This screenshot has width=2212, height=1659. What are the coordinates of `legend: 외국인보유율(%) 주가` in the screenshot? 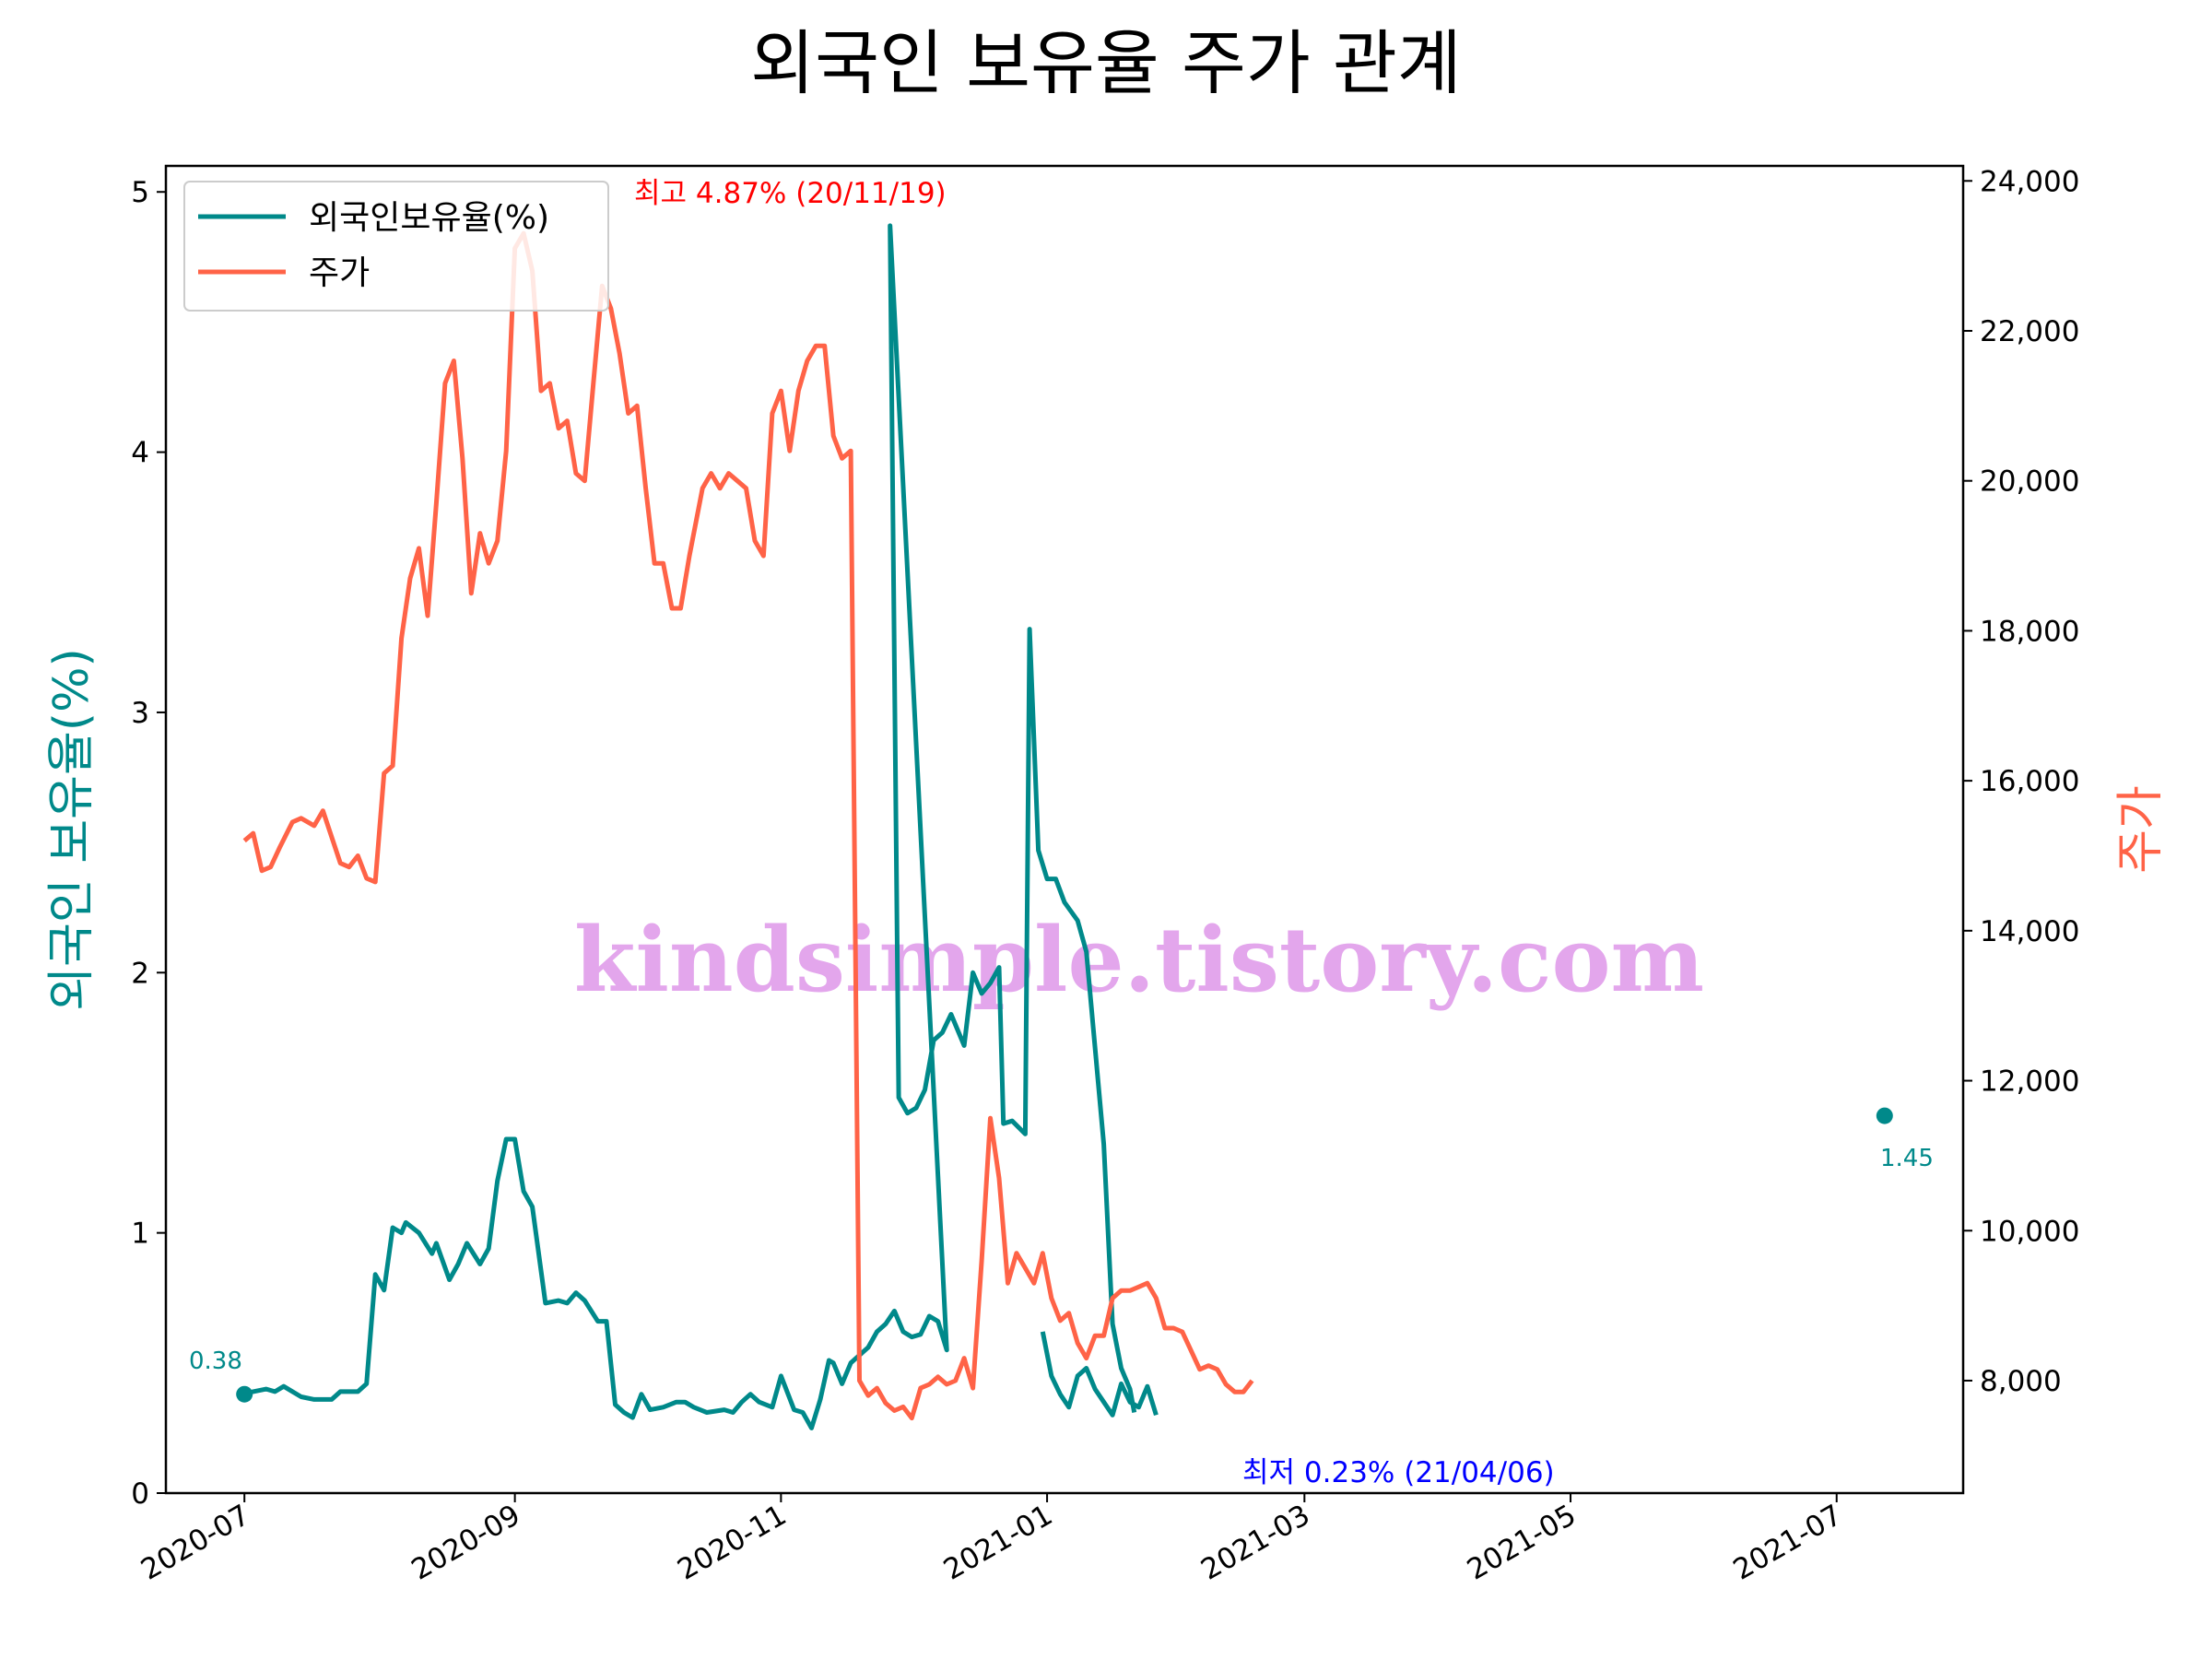 It's located at (396, 246).